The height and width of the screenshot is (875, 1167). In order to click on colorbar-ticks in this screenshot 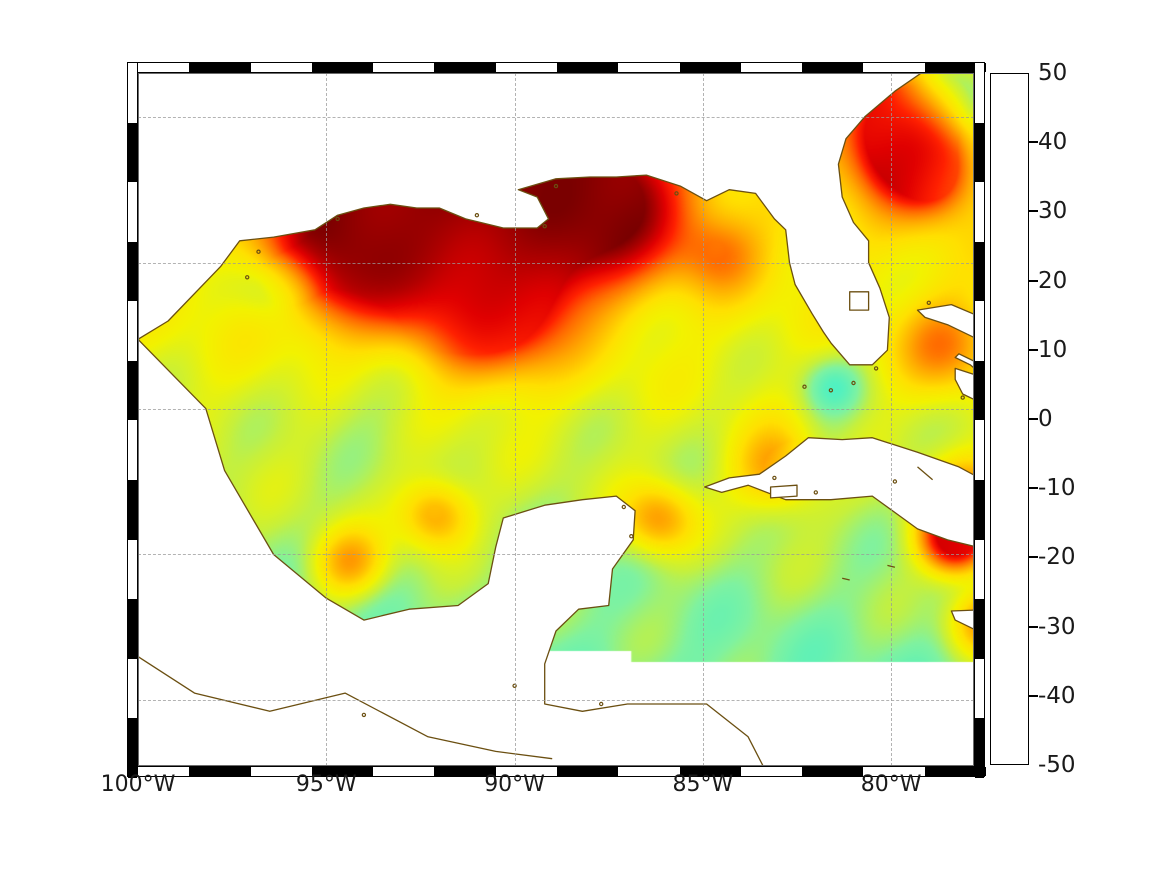, I will do `click(1034, 419)`.